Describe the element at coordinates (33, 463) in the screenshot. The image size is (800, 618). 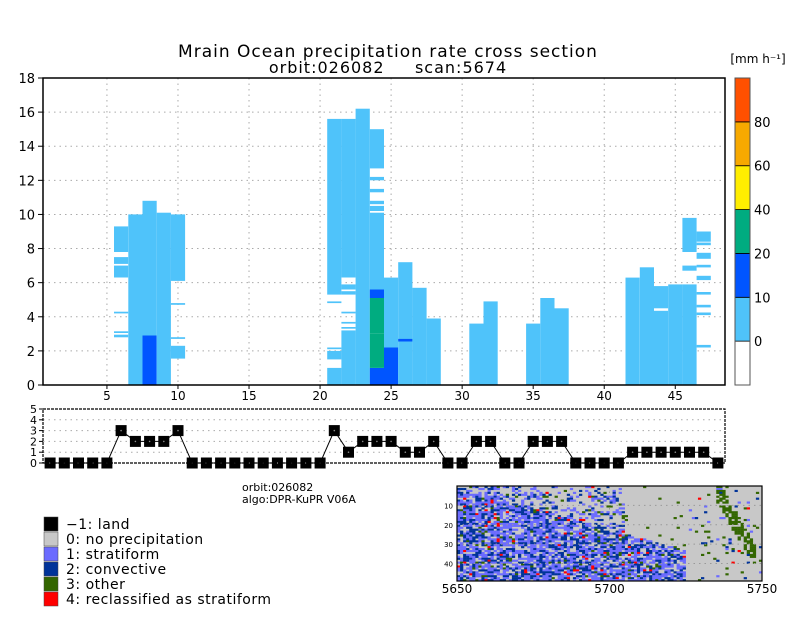
I see `y-tick-label: 0` at that location.